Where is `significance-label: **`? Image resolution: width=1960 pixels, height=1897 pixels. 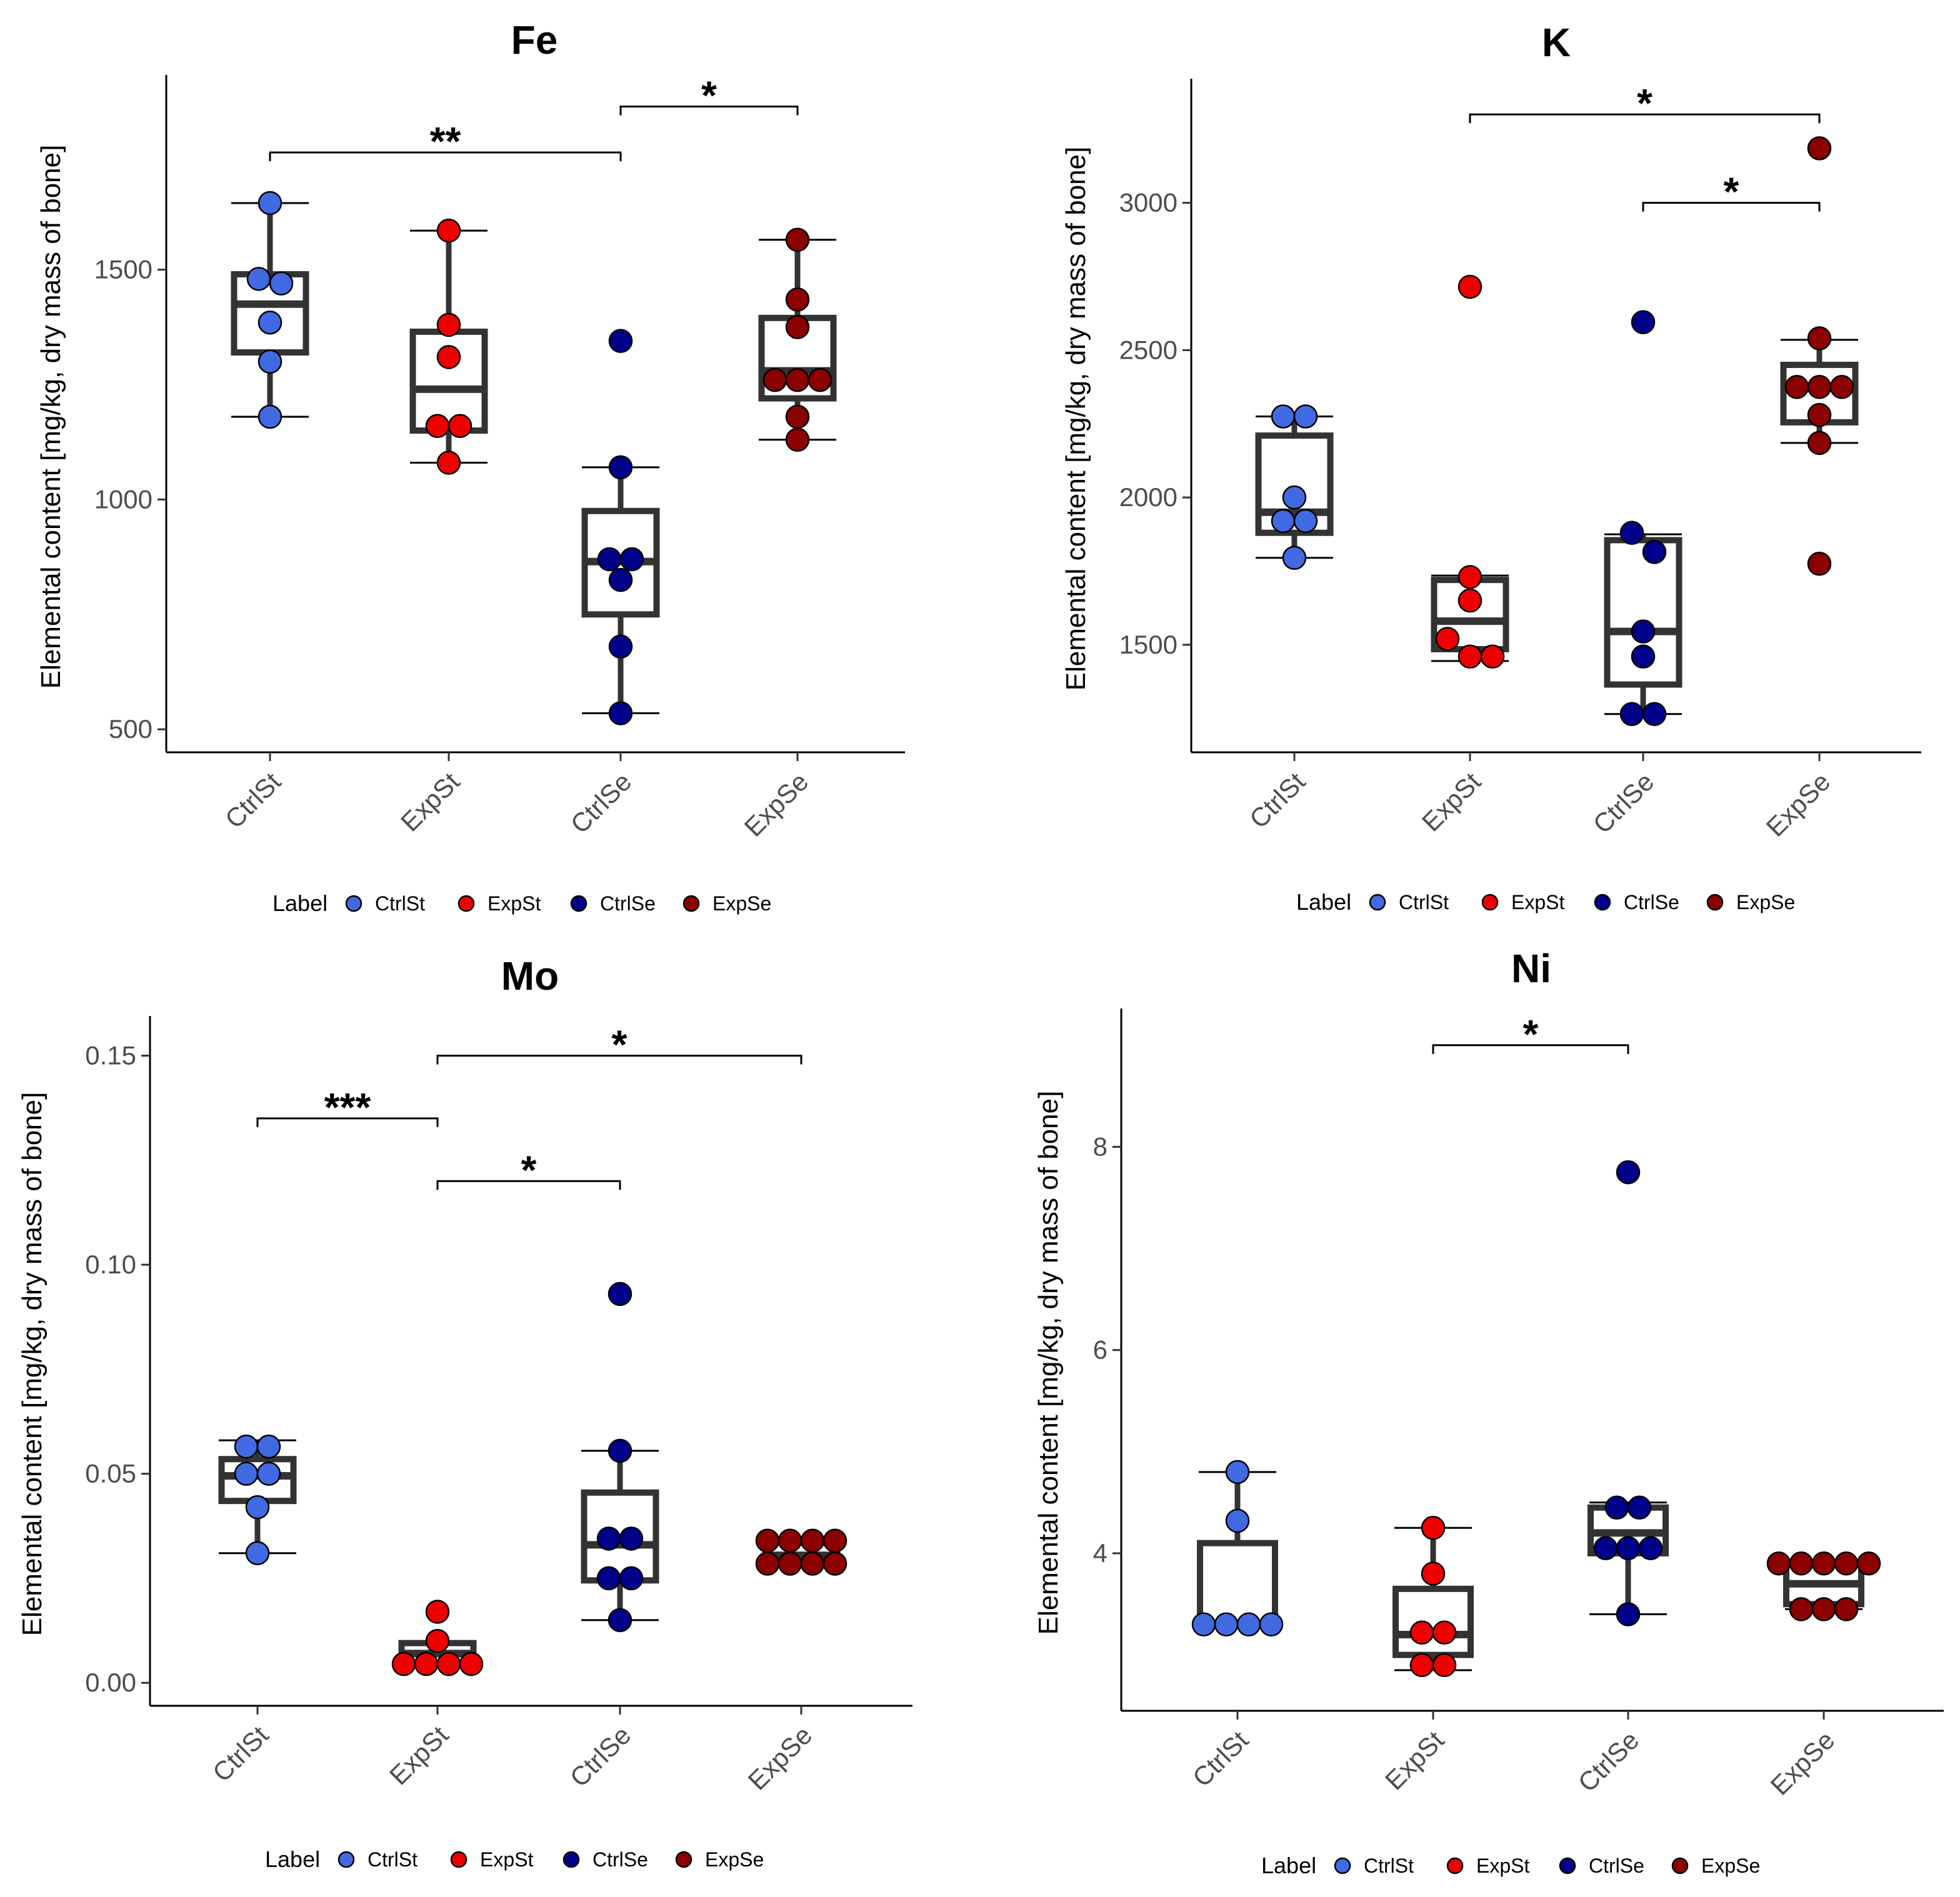
significance-label: ** is located at coordinates (446, 141).